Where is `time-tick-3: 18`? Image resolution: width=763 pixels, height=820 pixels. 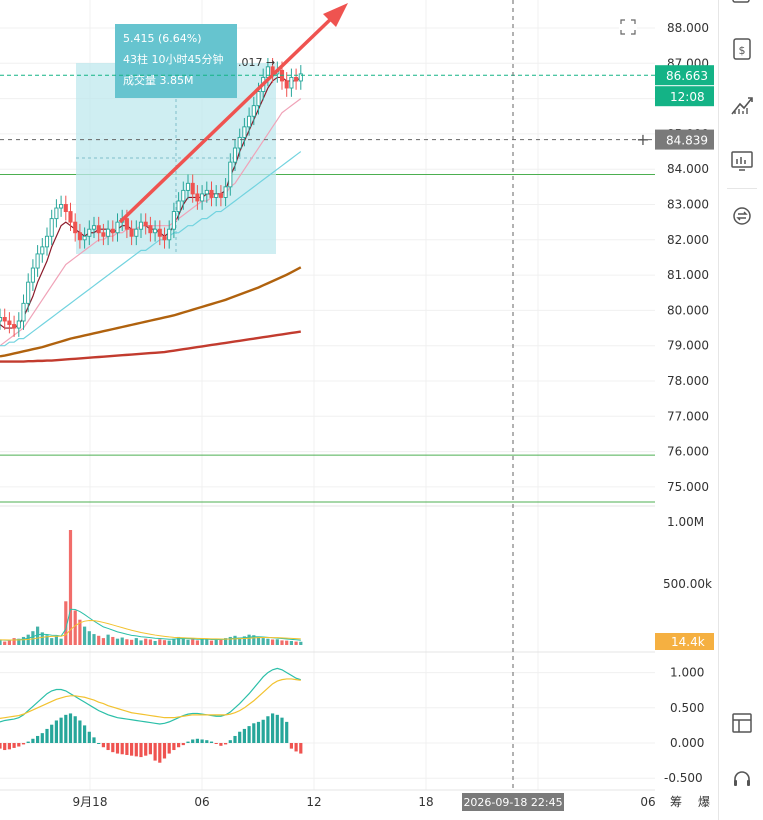 time-tick-3: 18 is located at coordinates (425, 802).